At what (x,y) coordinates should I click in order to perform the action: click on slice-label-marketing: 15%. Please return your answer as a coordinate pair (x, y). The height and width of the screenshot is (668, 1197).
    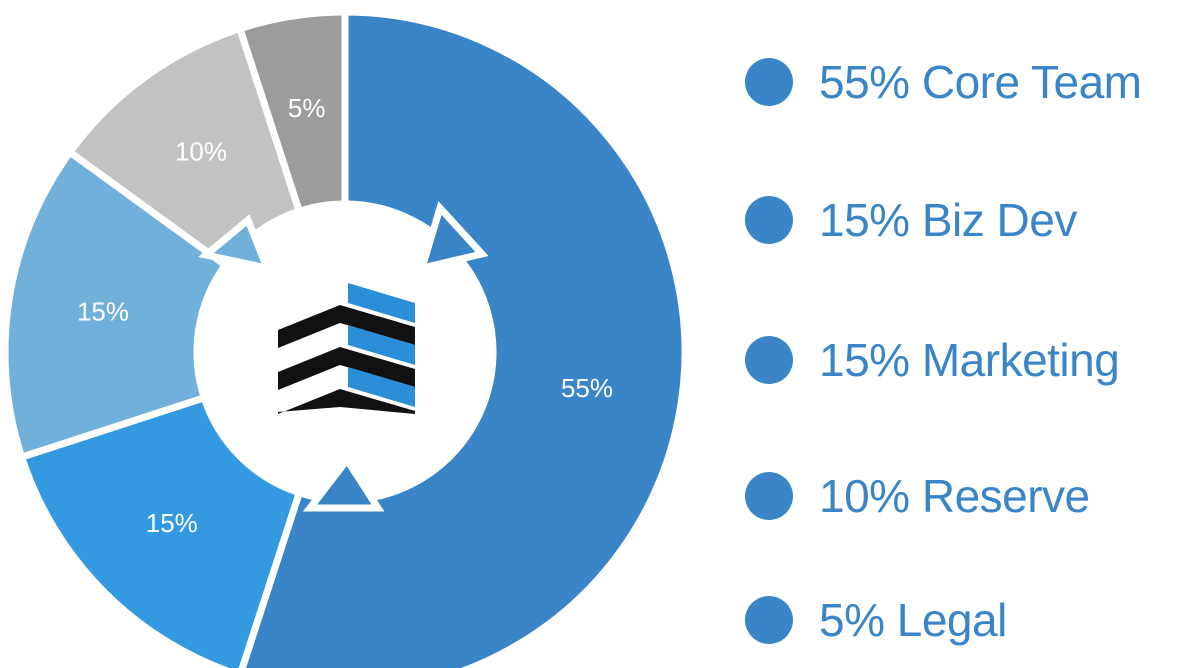
    Looking at the image, I should click on (103, 312).